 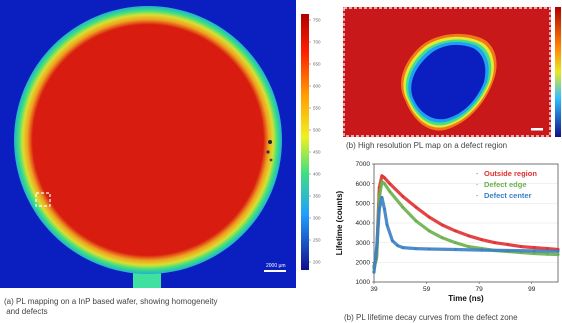 What do you see at coordinates (26, 311) in the screenshot?
I see `panel-a-caption-line2: and defects` at bounding box center [26, 311].